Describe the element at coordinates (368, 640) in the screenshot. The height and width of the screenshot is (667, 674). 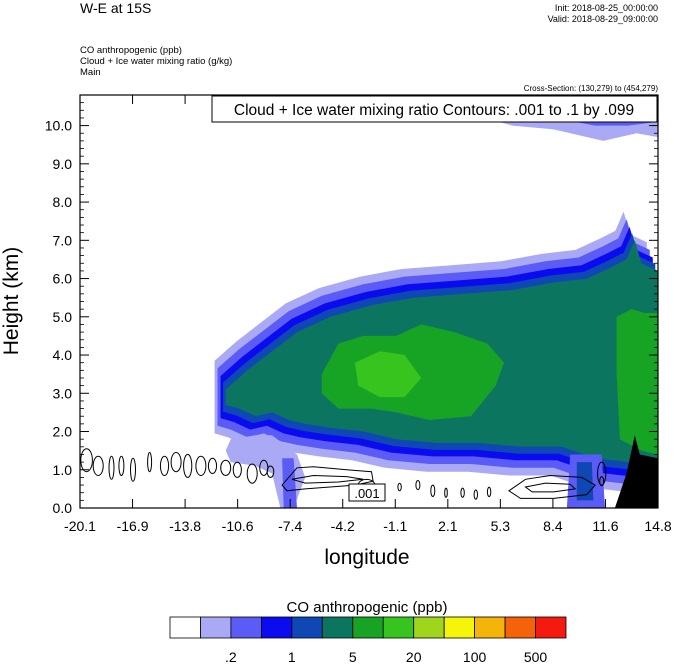
I see `colorbar: .2 1 5 20 100 500` at that location.